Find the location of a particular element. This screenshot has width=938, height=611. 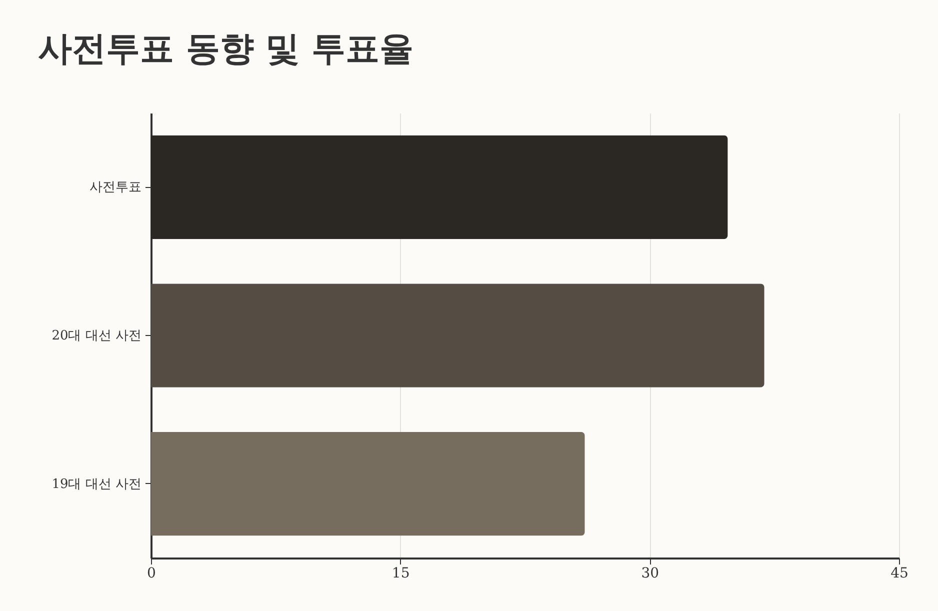

y-tick-label: 19대 대선 사전 is located at coordinates (97, 484).